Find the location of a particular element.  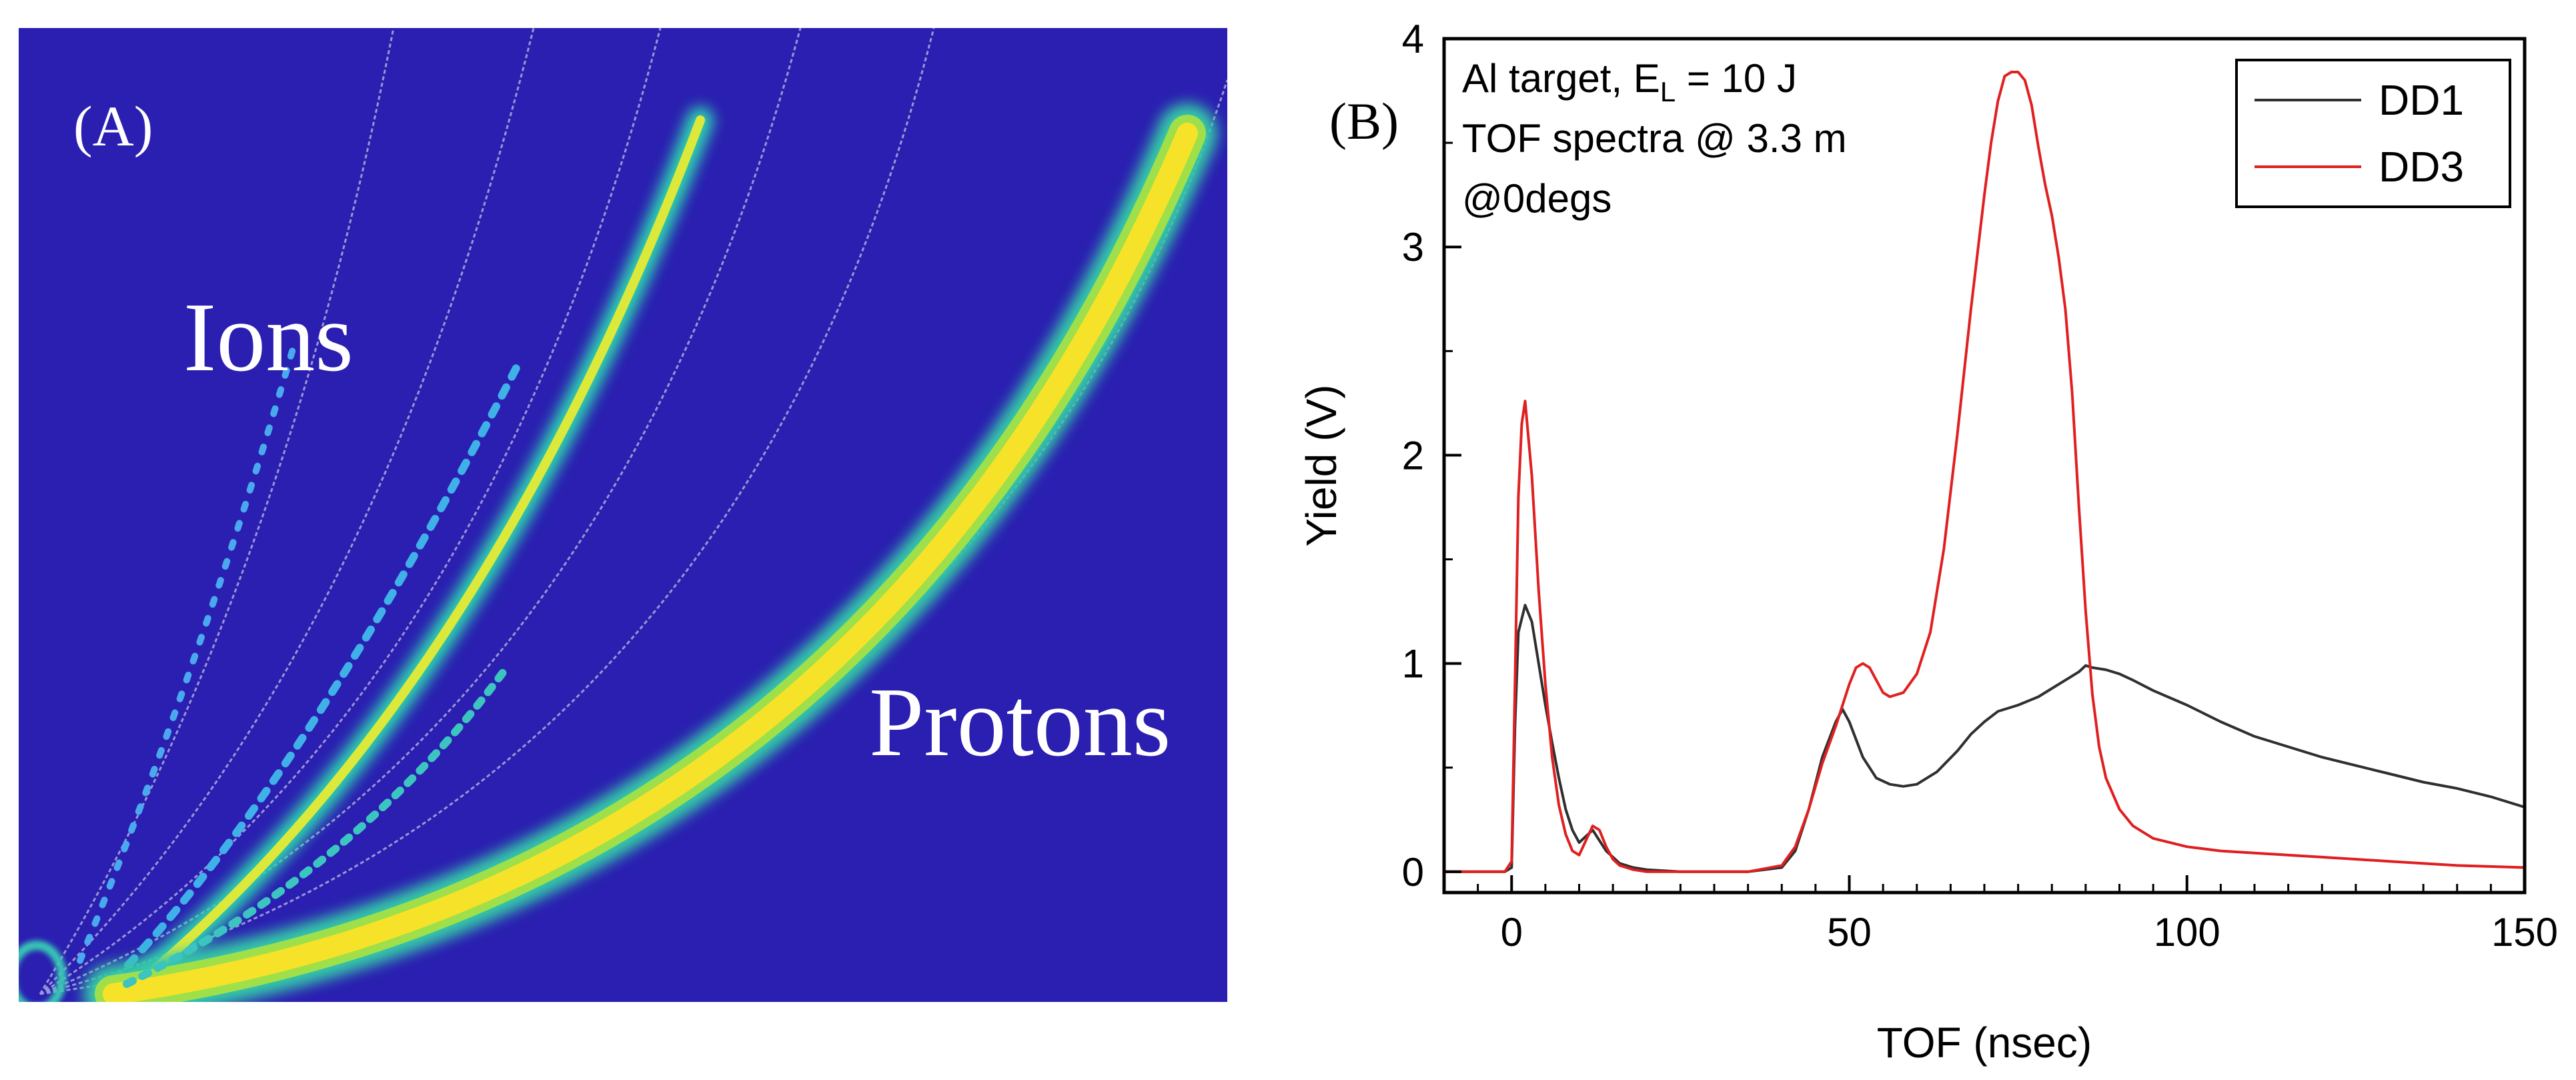

panel-a-label: (A) is located at coordinates (113, 126).